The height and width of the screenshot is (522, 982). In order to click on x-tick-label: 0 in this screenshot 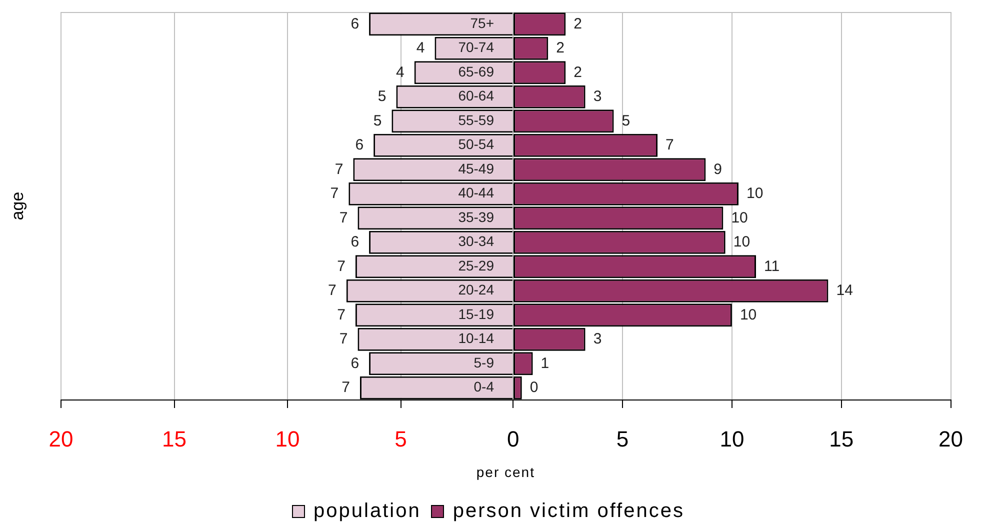, I will do `click(513, 439)`.